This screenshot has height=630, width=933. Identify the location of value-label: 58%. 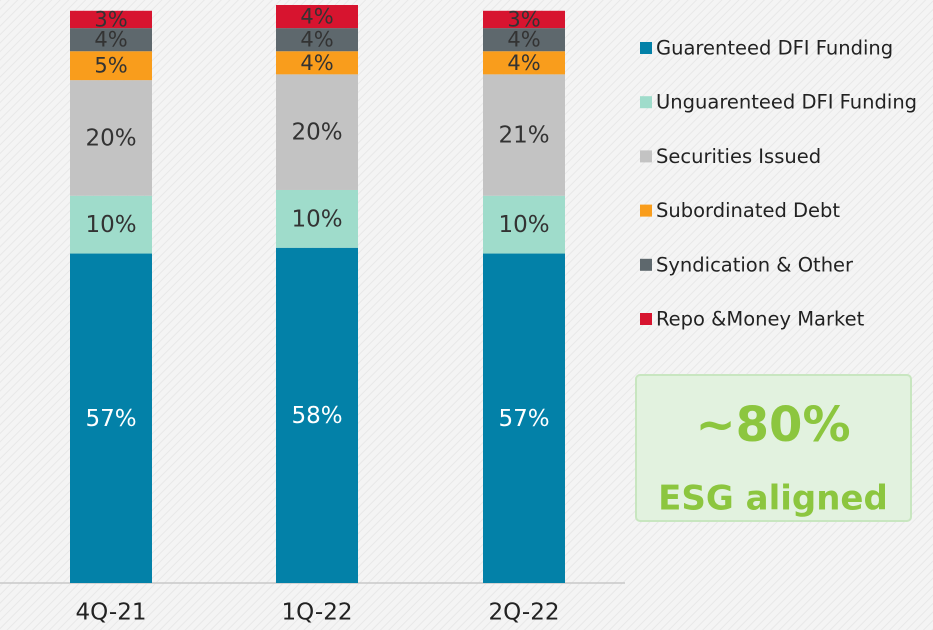
(316, 416).